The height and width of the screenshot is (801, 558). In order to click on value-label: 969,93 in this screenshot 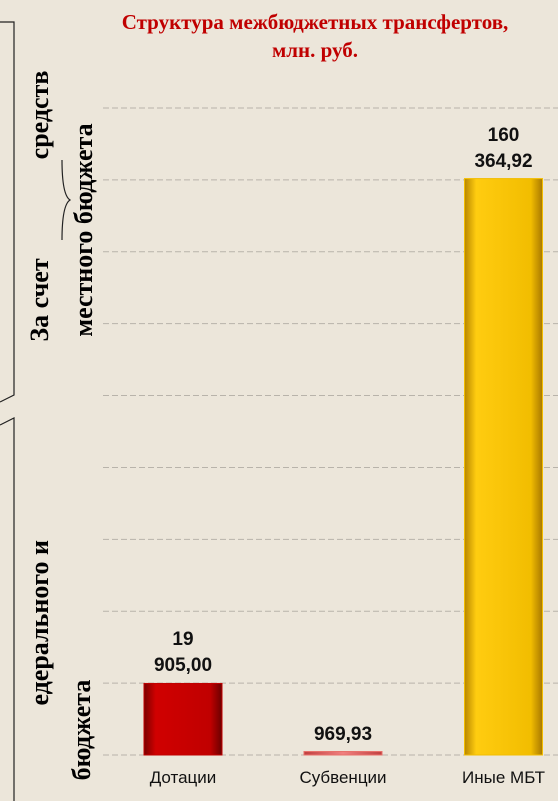, I will do `click(343, 734)`.